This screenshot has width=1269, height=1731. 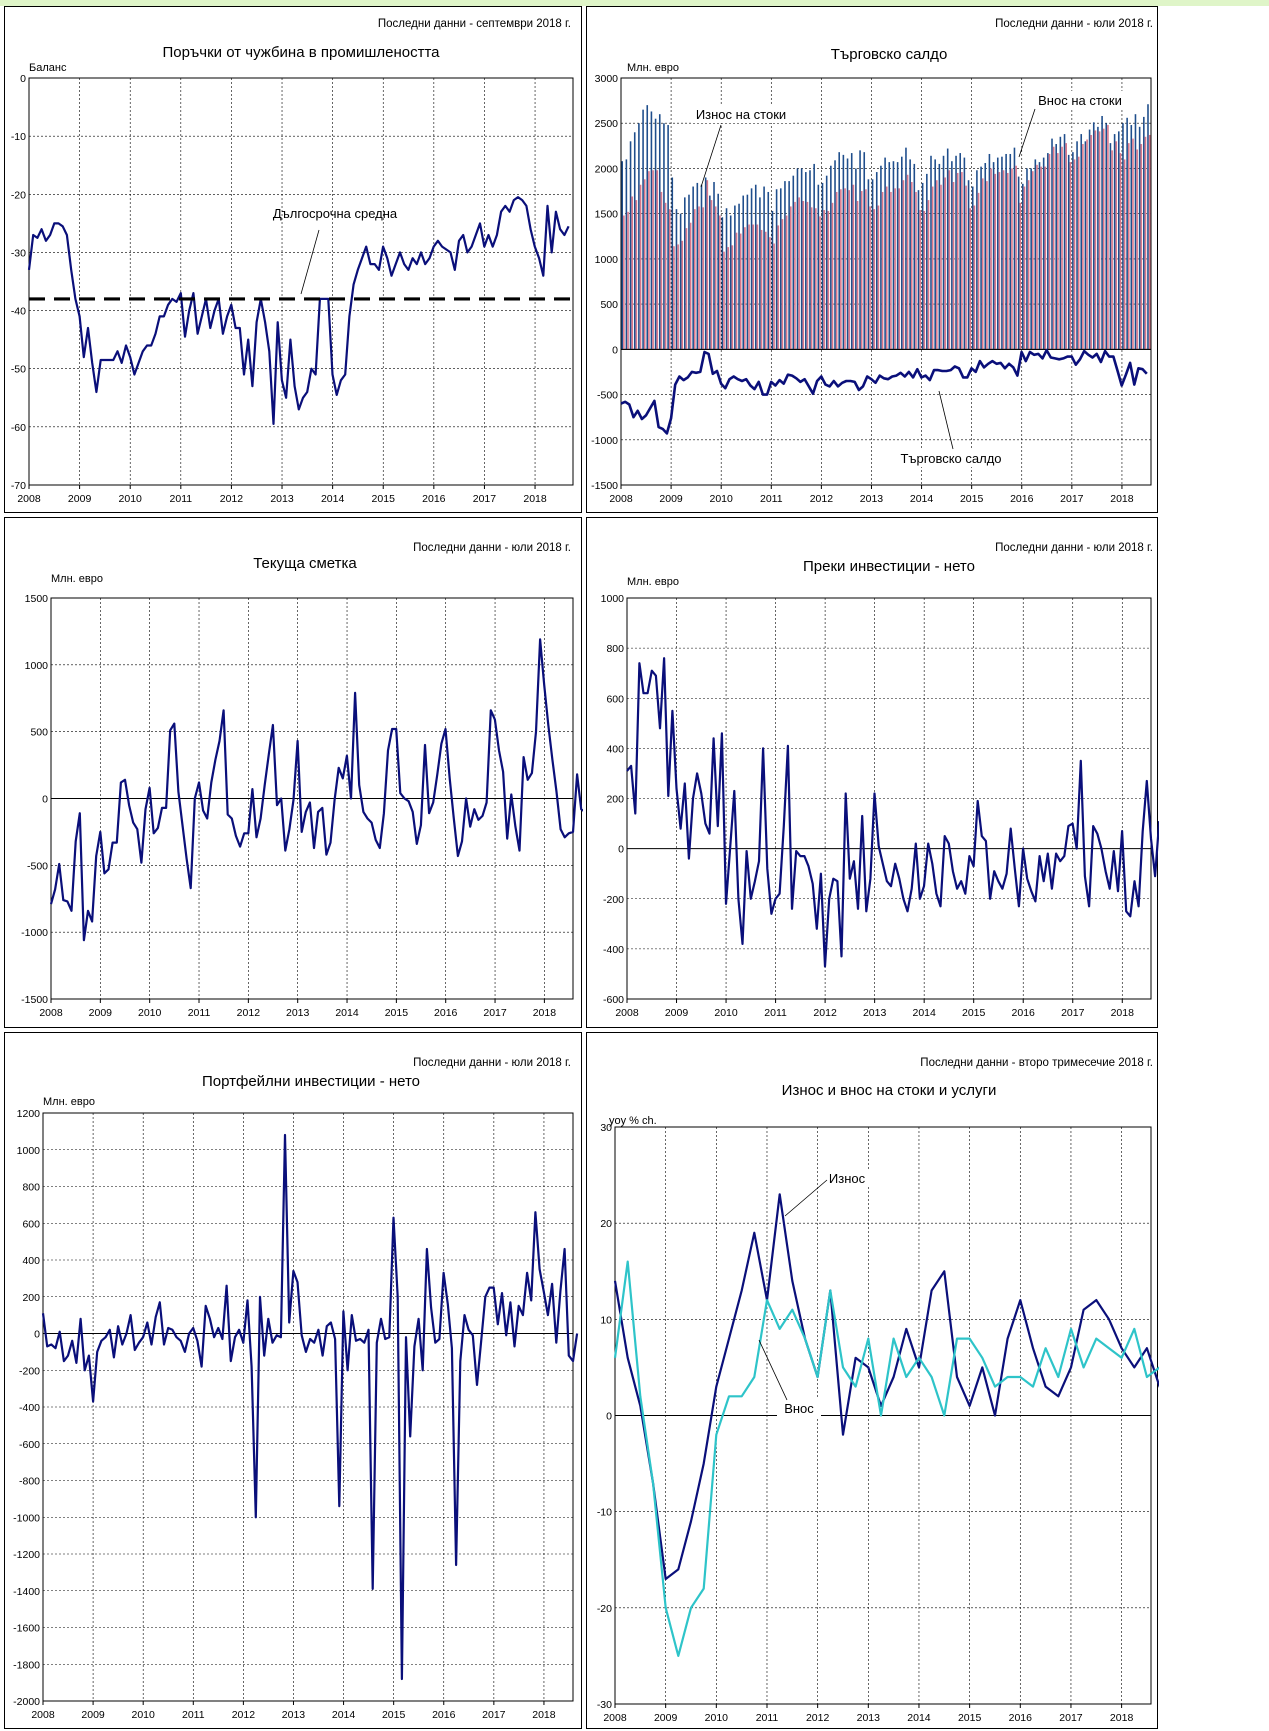 What do you see at coordinates (741, 114) in the screenshot?
I see `annotation-bg` at bounding box center [741, 114].